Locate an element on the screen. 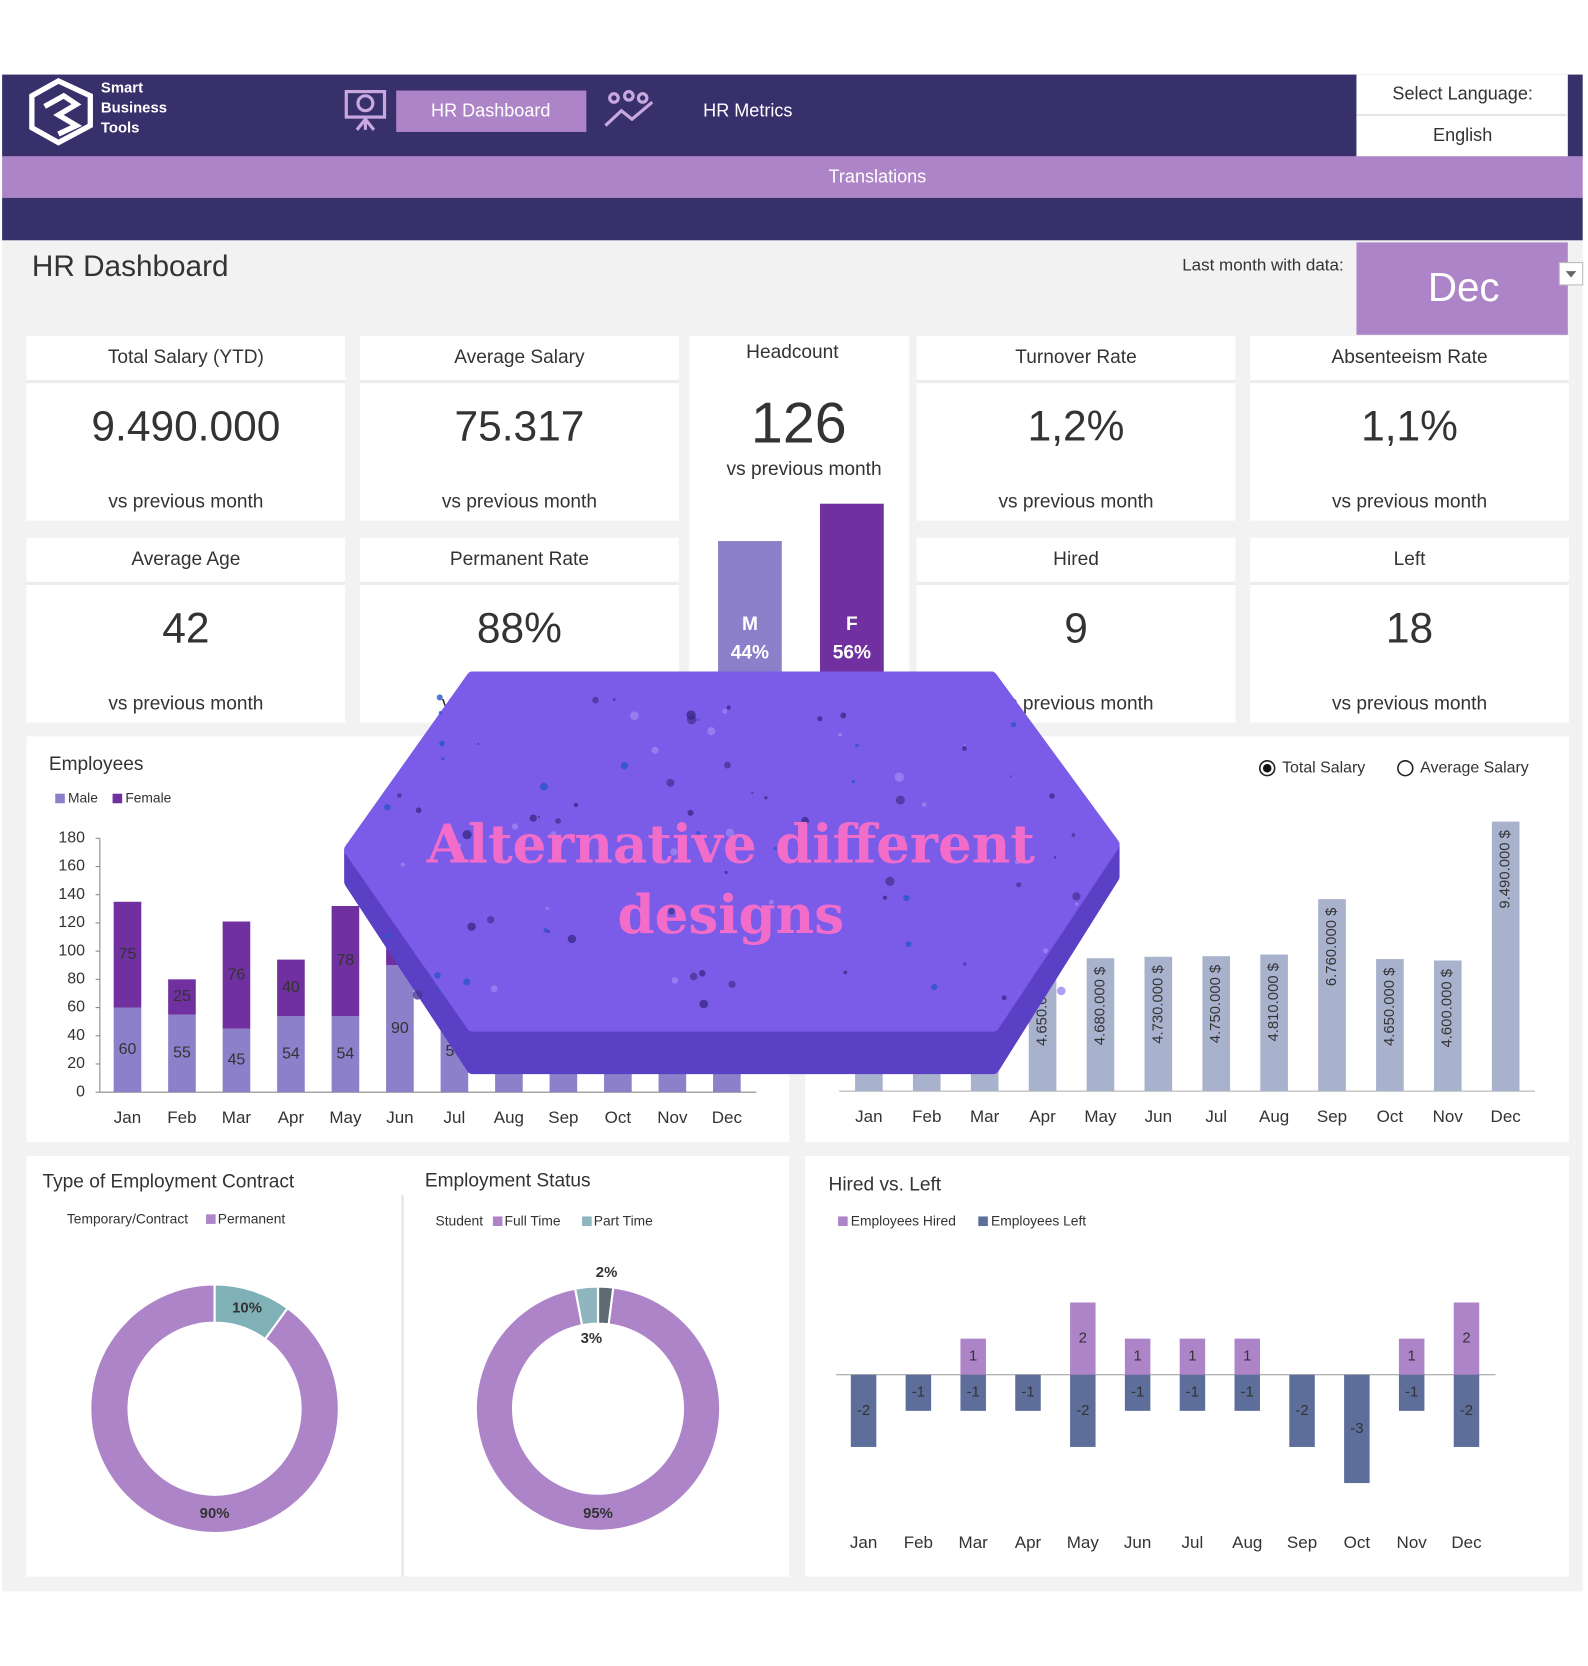 The height and width of the screenshot is (1666, 1588). nav-button-active is located at coordinates (491, 111).